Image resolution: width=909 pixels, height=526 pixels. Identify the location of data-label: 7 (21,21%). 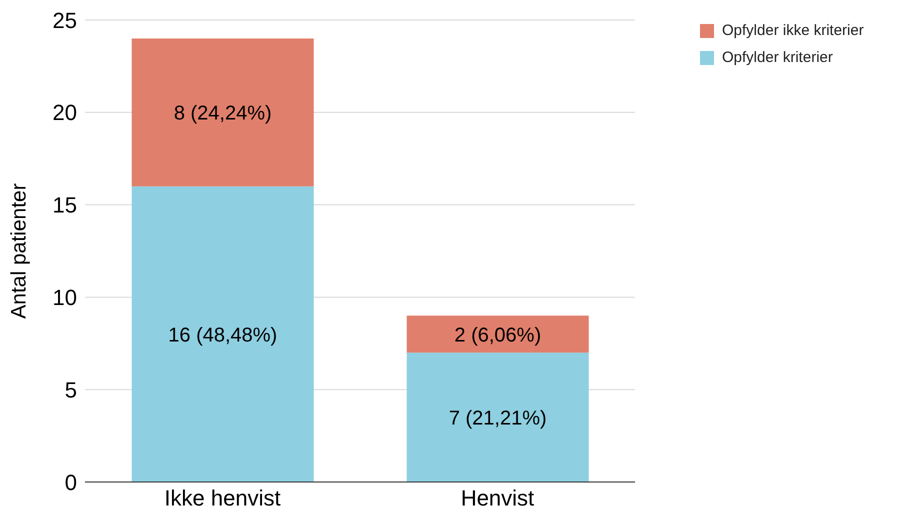
(497, 418).